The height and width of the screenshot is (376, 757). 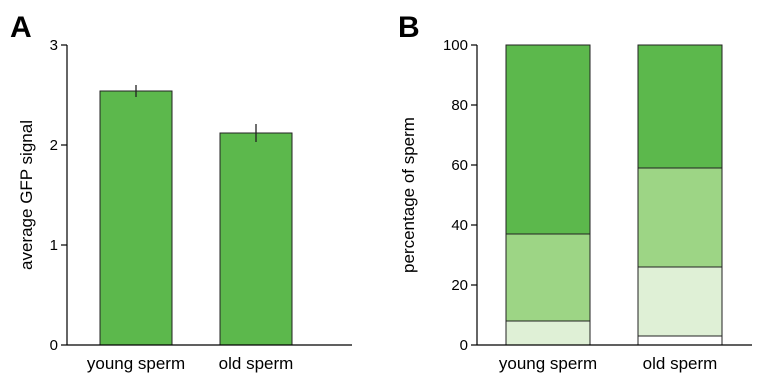 I want to click on panel-a-letter: A, so click(x=21, y=27).